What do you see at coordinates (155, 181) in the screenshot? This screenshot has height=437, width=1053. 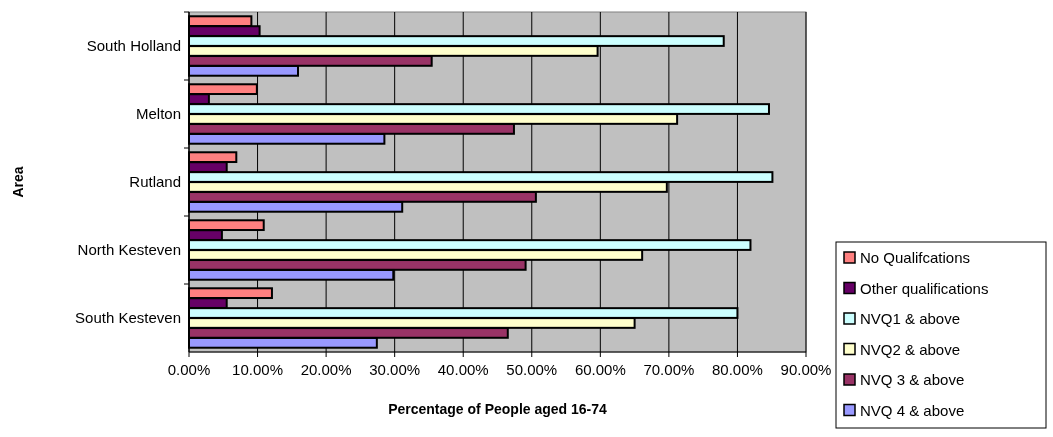 I see `y-tick-label: Rutland` at bounding box center [155, 181].